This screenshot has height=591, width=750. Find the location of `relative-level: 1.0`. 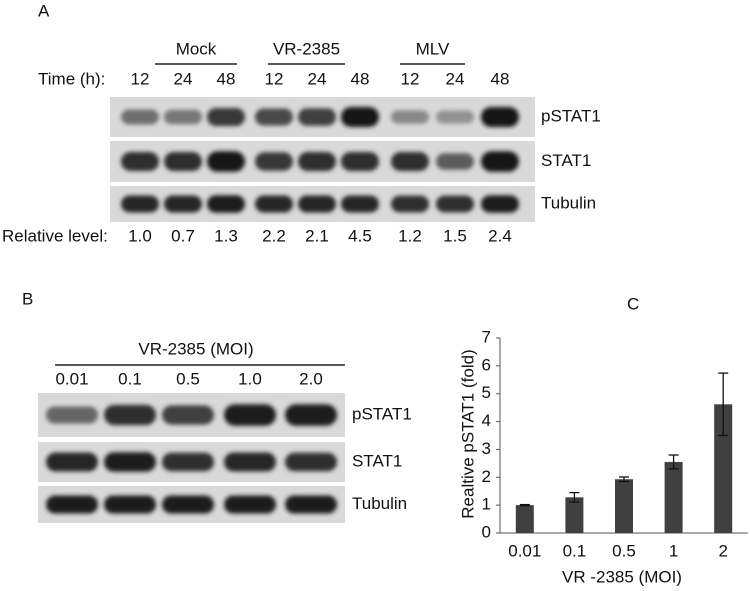

relative-level: 1.0 is located at coordinates (140, 235).